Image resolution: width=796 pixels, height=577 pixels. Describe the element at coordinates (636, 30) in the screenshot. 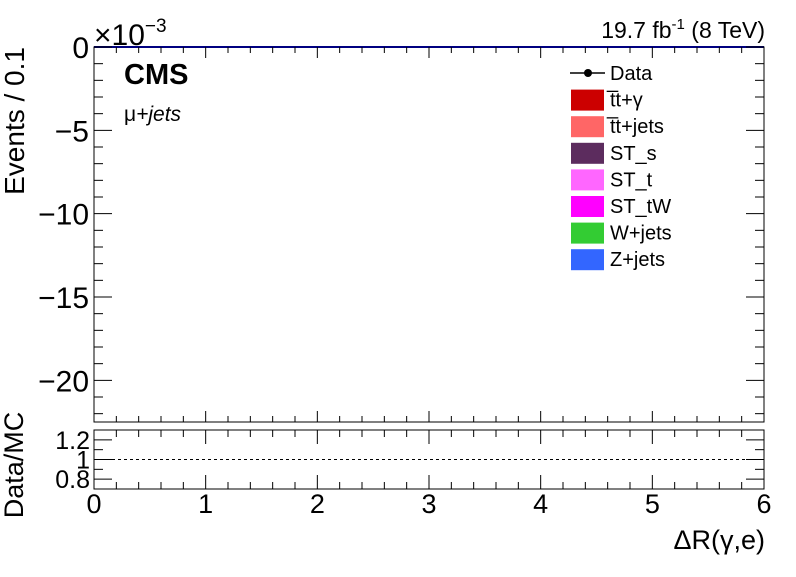

I see `lumi-value: 19.7 fb` at that location.